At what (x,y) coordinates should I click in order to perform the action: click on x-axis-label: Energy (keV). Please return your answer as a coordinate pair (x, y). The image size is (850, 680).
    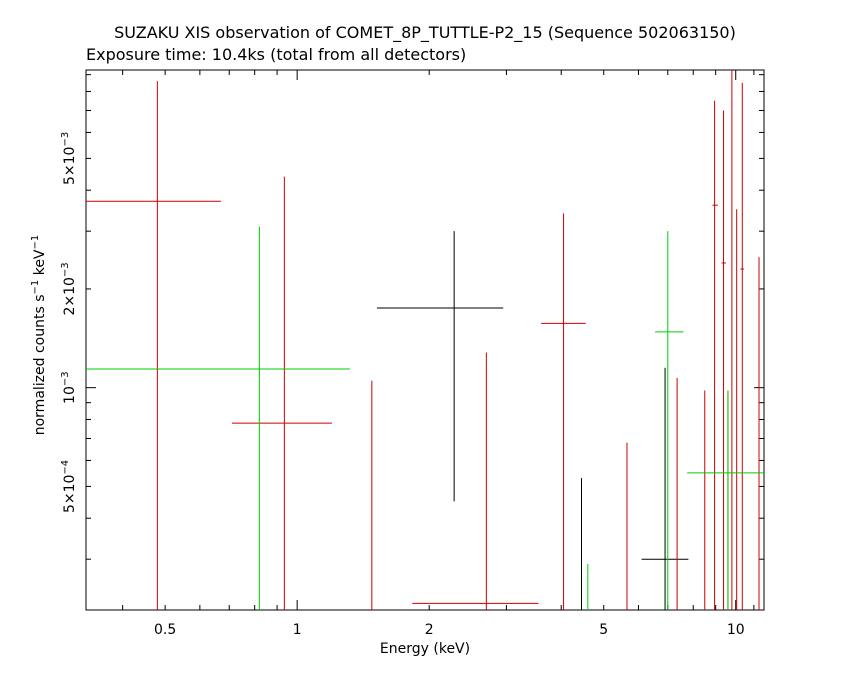
    Looking at the image, I should click on (425, 649).